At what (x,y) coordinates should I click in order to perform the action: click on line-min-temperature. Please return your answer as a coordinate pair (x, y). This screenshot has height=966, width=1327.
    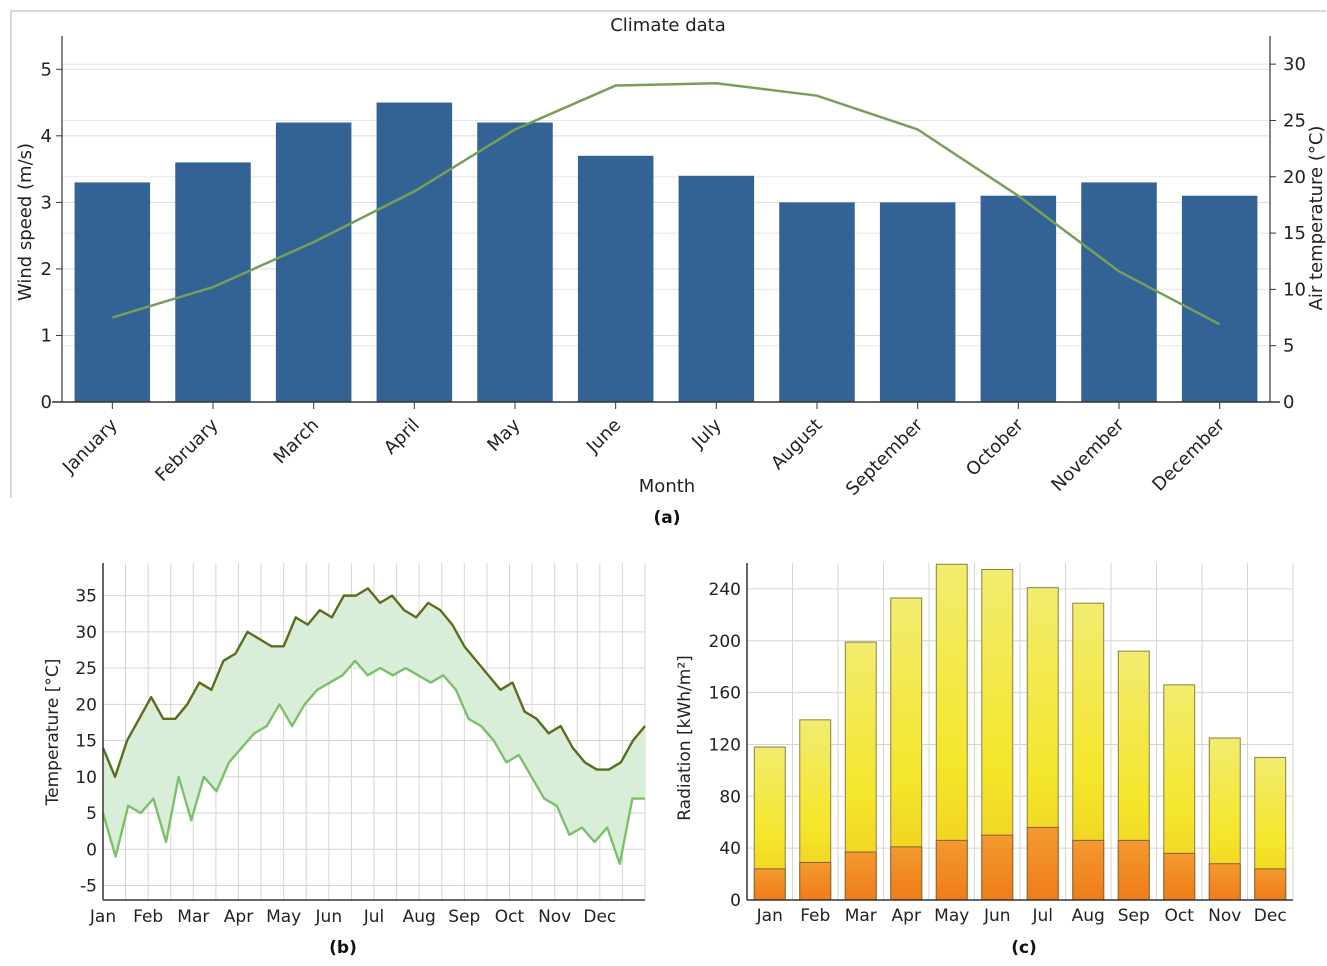
    Looking at the image, I should click on (373, 762).